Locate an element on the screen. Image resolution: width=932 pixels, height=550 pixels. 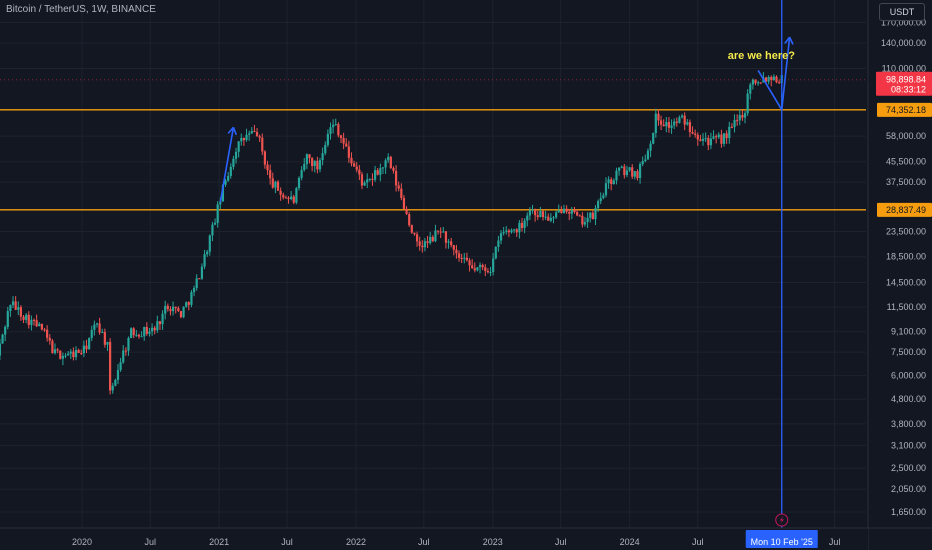
currency-button: USDT is located at coordinates (902, 12).